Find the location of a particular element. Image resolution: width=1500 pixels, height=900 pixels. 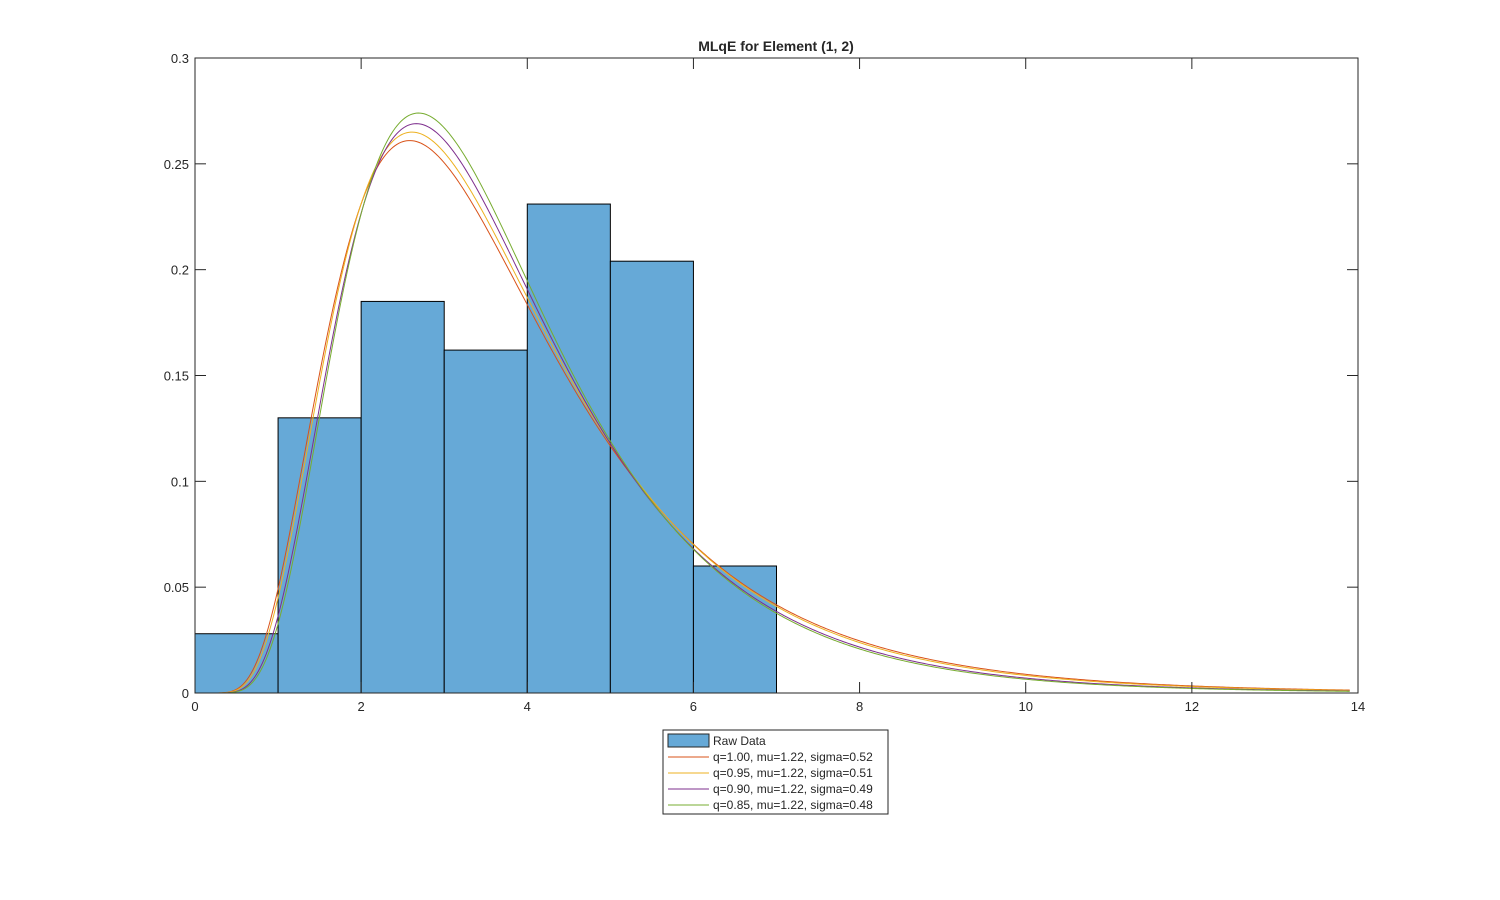

x-tick-label: 8 is located at coordinates (859, 706).